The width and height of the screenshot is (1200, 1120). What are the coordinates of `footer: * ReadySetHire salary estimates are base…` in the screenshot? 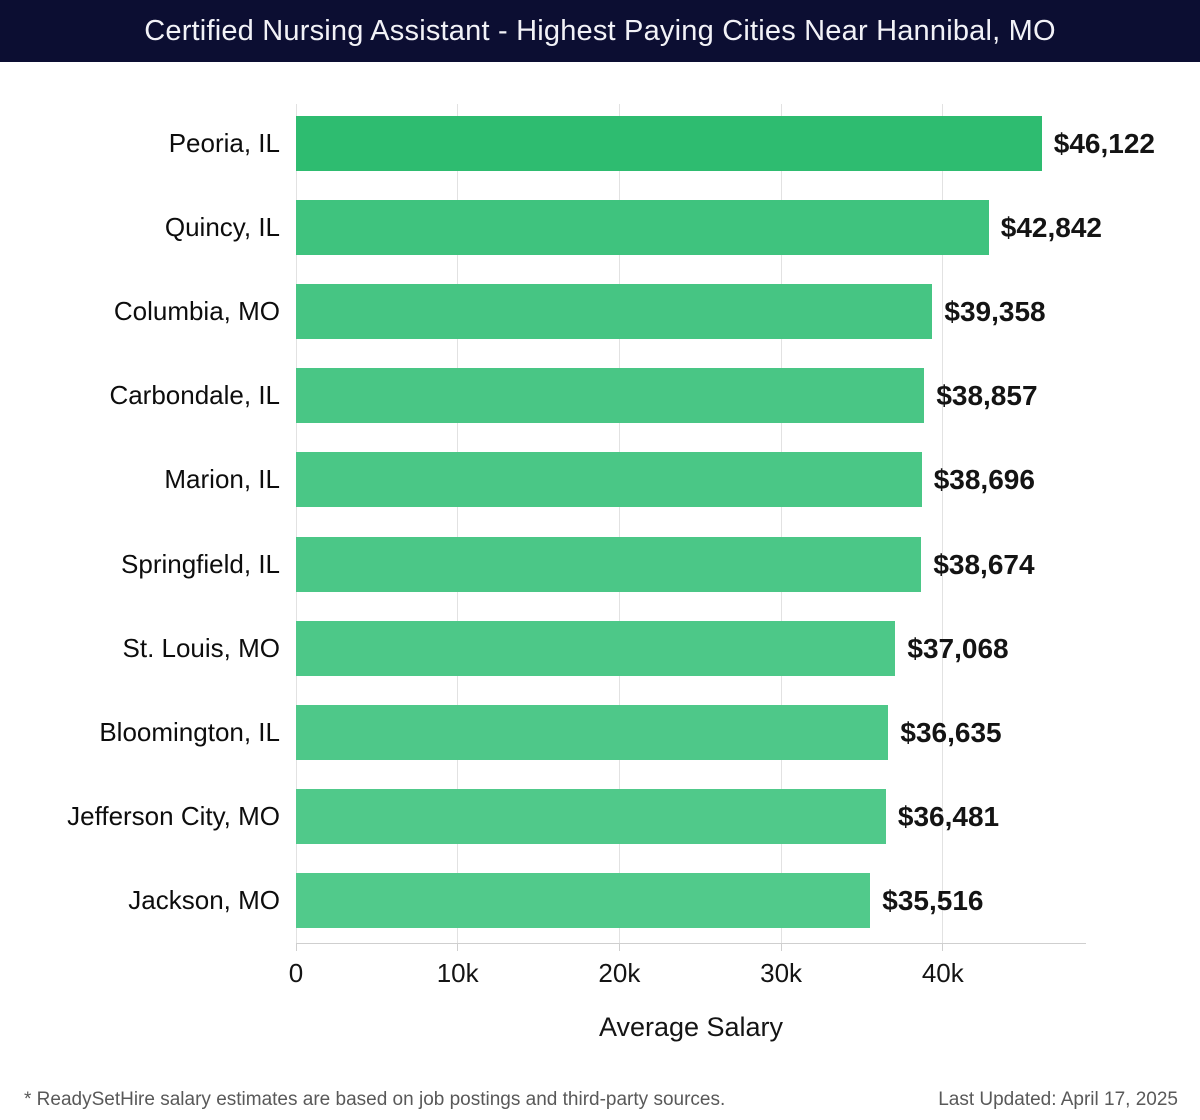 It's located at (600, 1100).